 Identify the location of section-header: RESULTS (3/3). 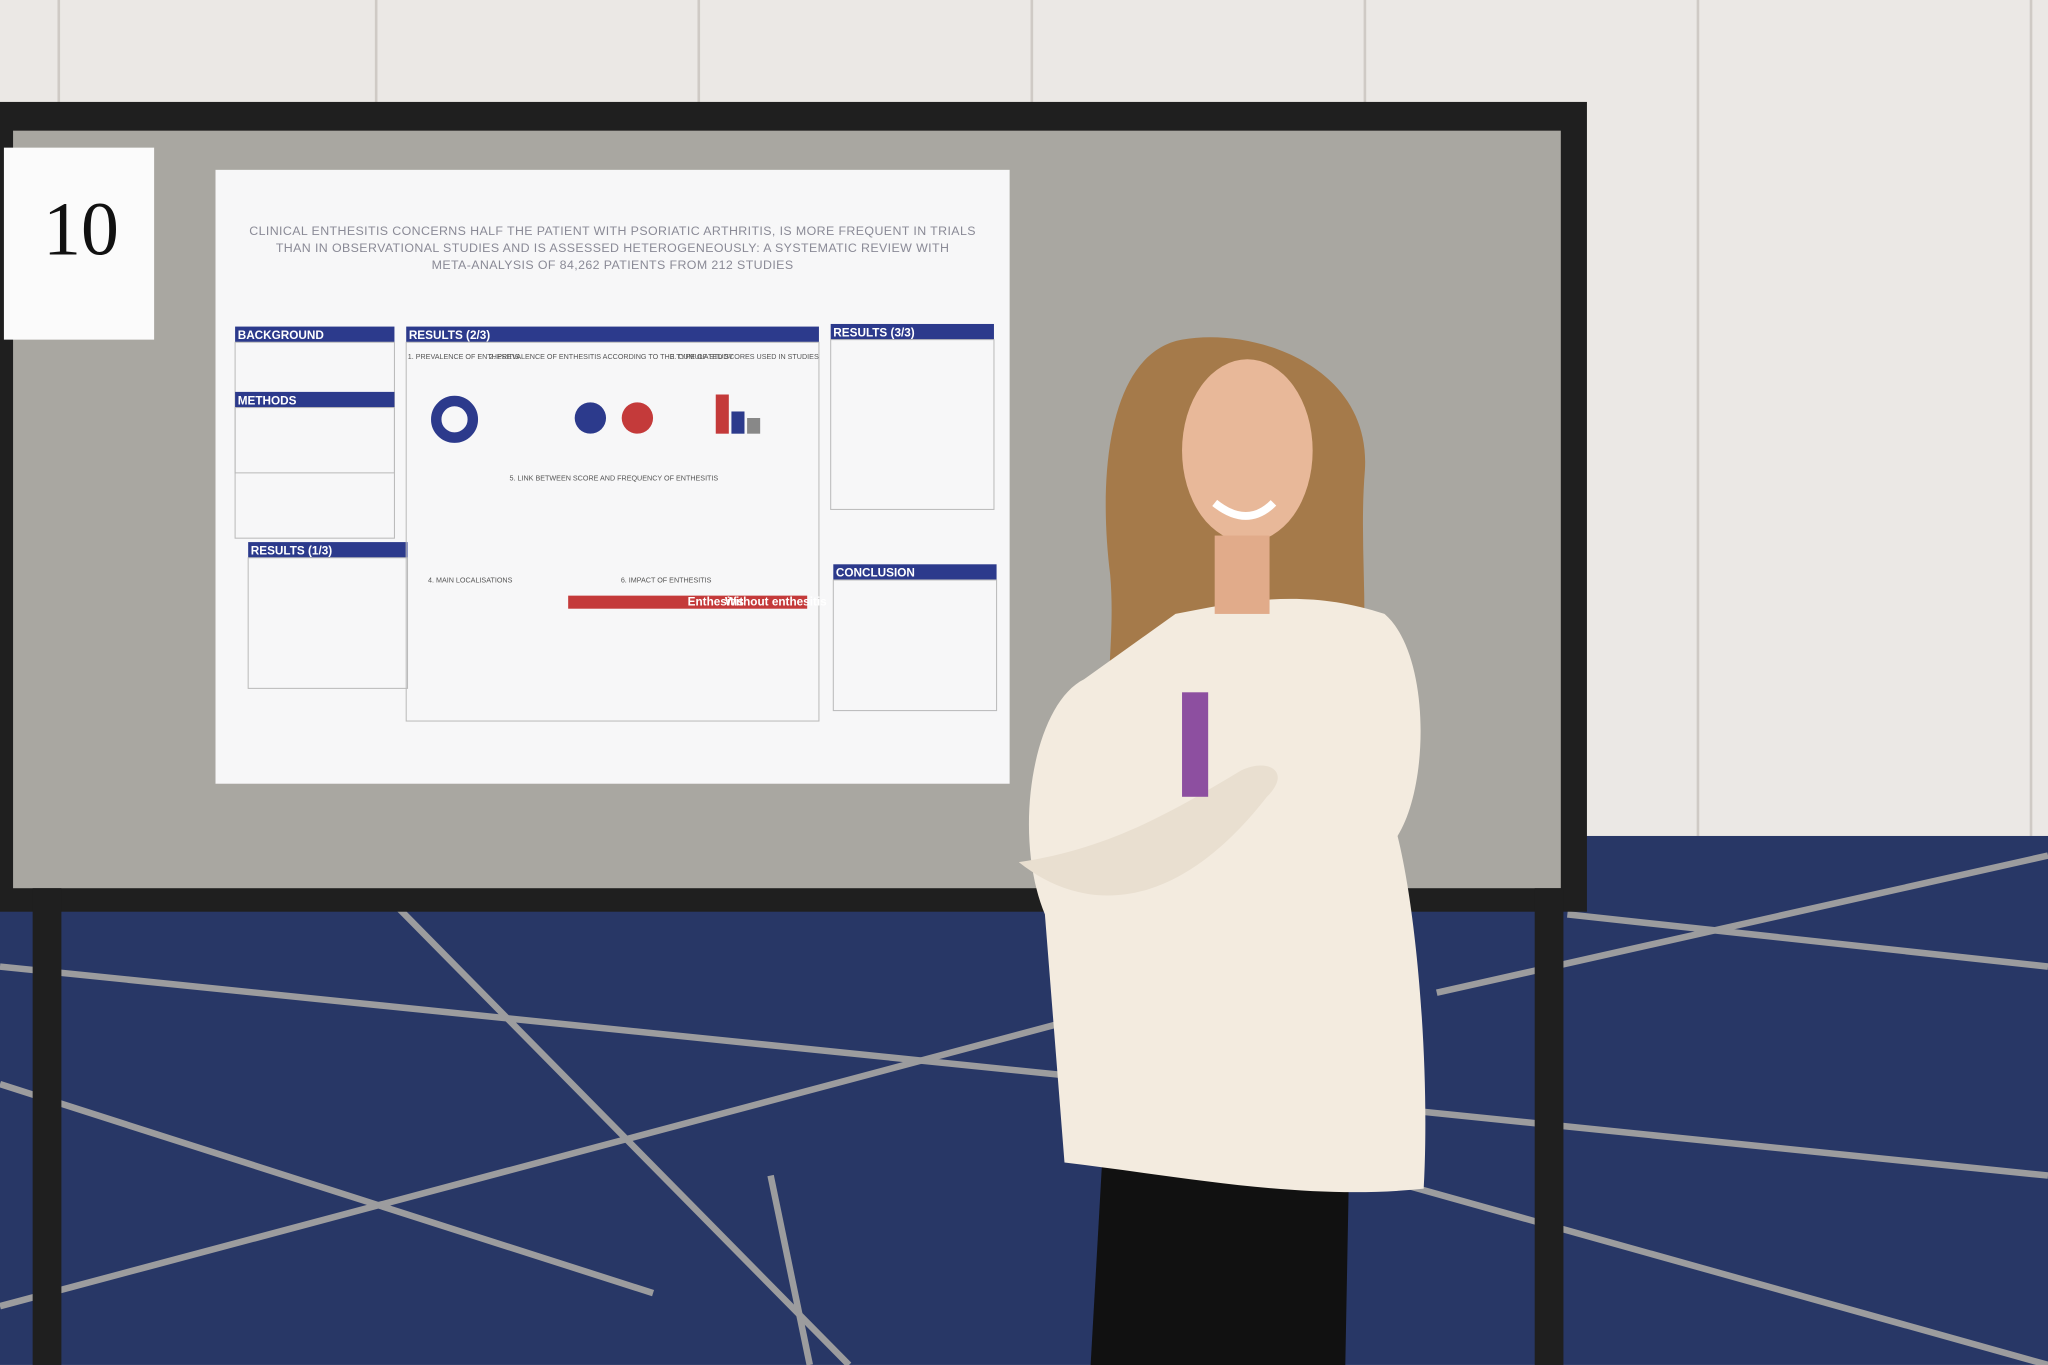
(873, 332).